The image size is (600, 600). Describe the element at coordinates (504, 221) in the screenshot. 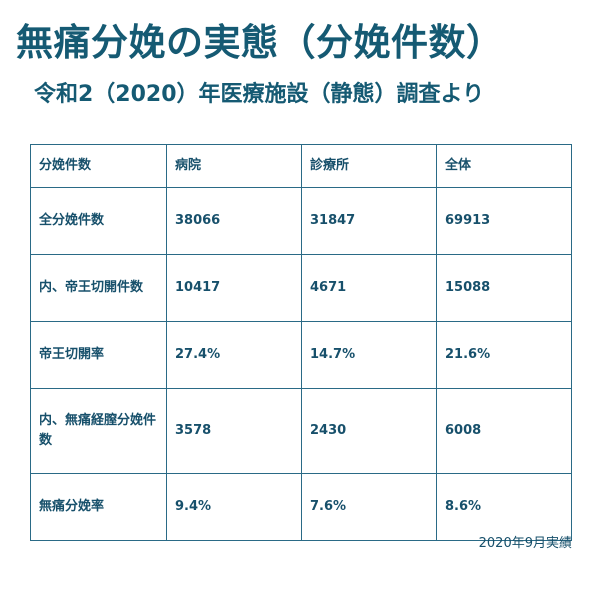

I see `total-value: 69913` at that location.